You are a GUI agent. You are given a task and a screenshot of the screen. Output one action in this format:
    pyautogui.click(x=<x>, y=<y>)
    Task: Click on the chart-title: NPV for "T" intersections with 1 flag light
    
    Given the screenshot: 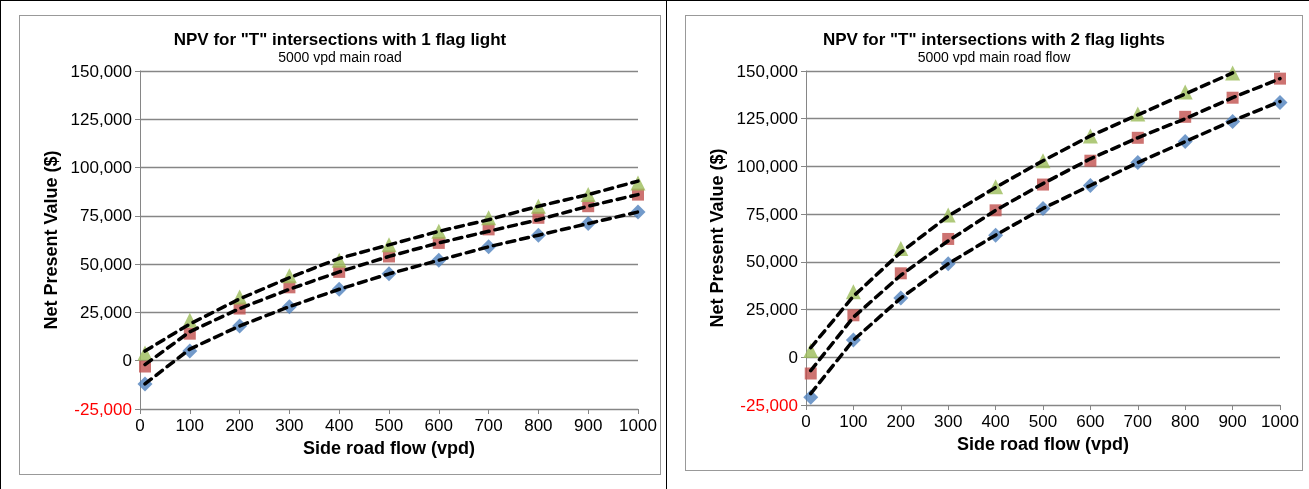 What is the action you would take?
    pyautogui.click(x=340, y=39)
    